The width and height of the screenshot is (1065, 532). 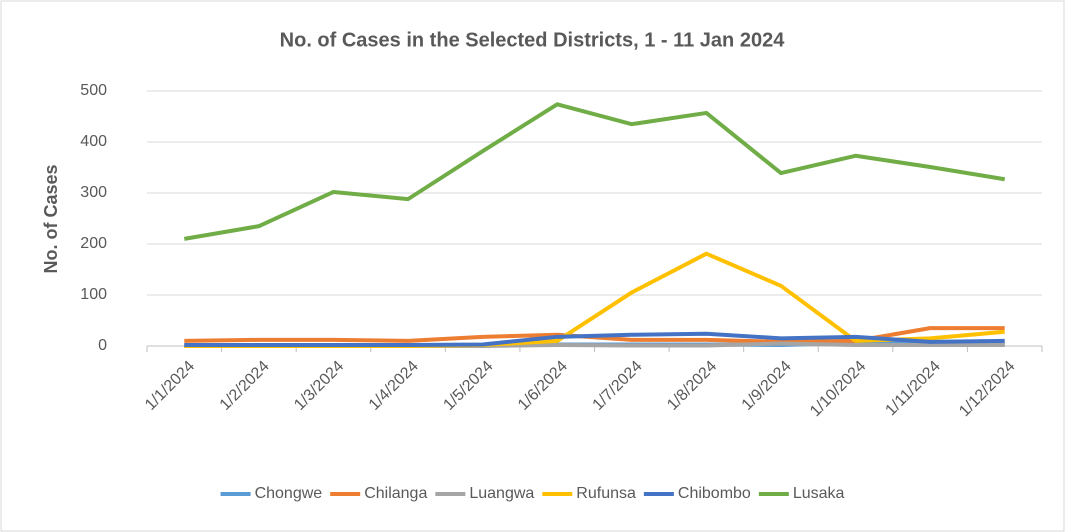 What do you see at coordinates (819, 493) in the screenshot?
I see `legend-label: Lusaka` at bounding box center [819, 493].